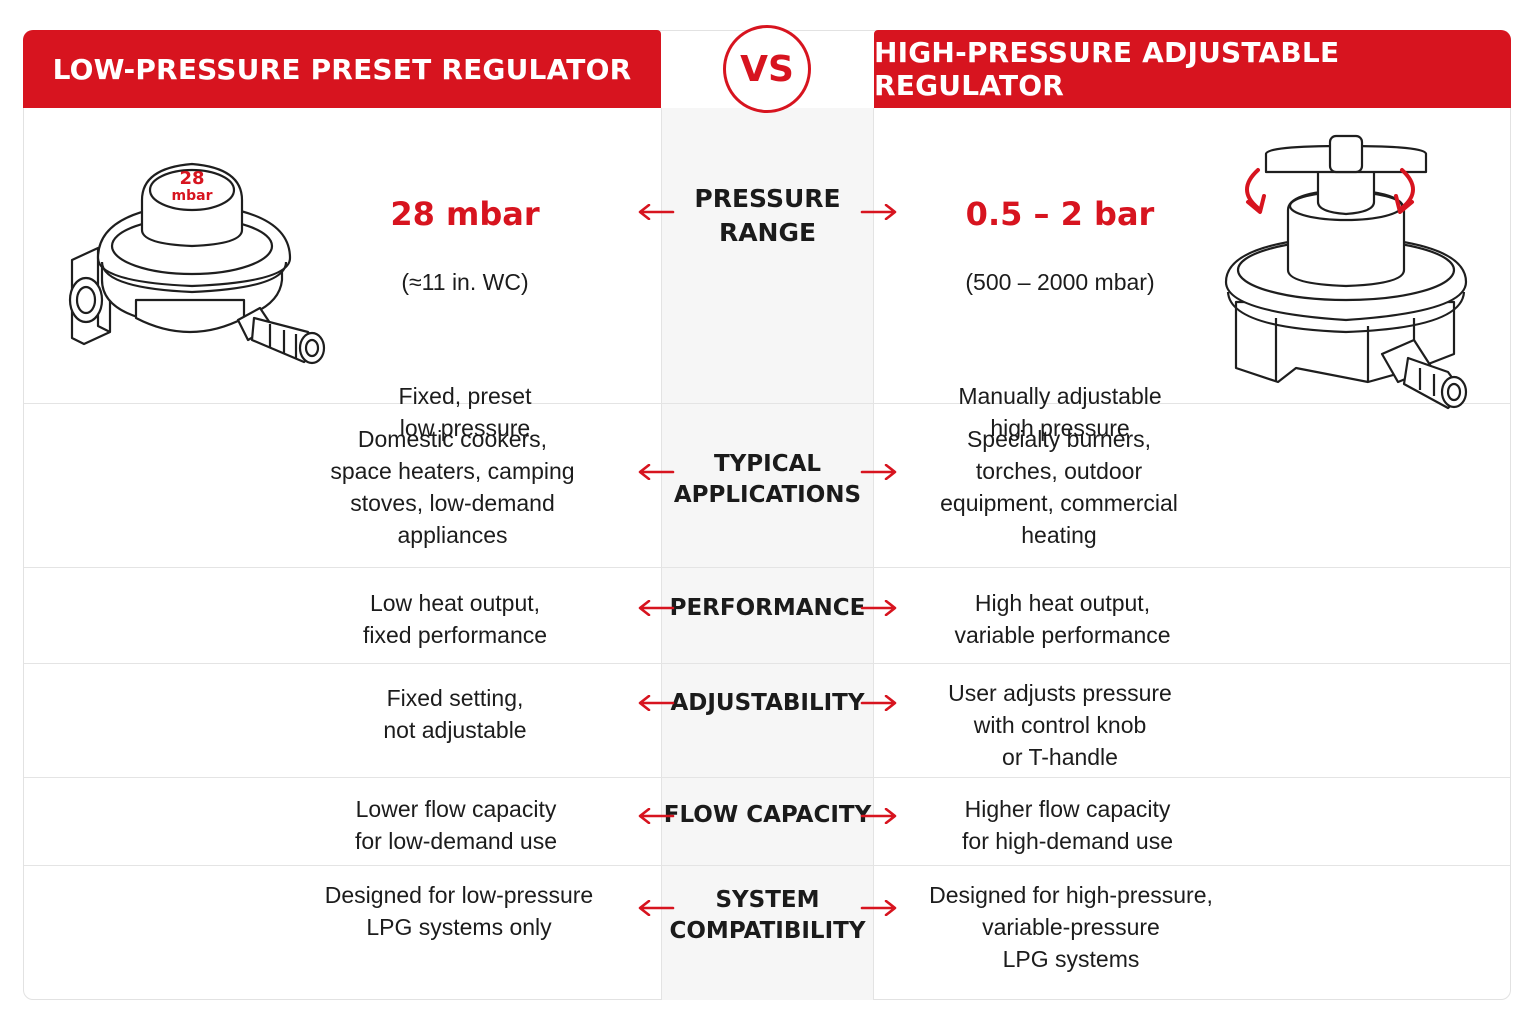 This screenshot has width=1536, height=1024. I want to click on right-header: HIGH-PRESSURE ADJUSTABLE REGULATOR, so click(1192, 69).